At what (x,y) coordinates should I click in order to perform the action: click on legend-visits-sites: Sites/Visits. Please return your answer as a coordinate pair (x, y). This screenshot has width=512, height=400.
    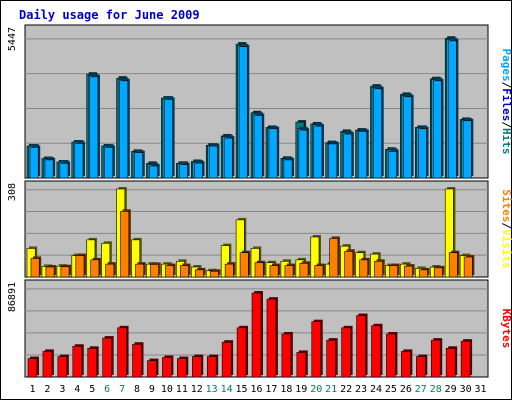
    Looking at the image, I should click on (506, 229).